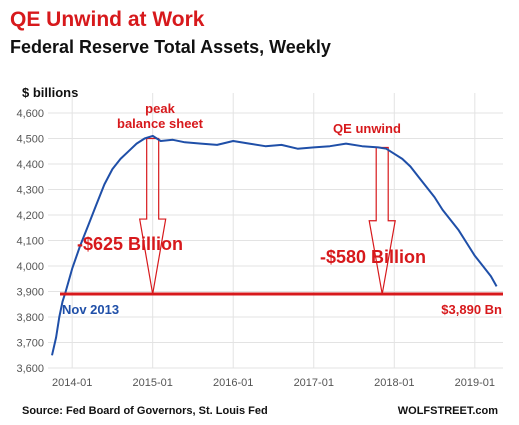 The height and width of the screenshot is (425, 519). What do you see at coordinates (30, 165) in the screenshot?
I see `y-tick-label: 4,400` at bounding box center [30, 165].